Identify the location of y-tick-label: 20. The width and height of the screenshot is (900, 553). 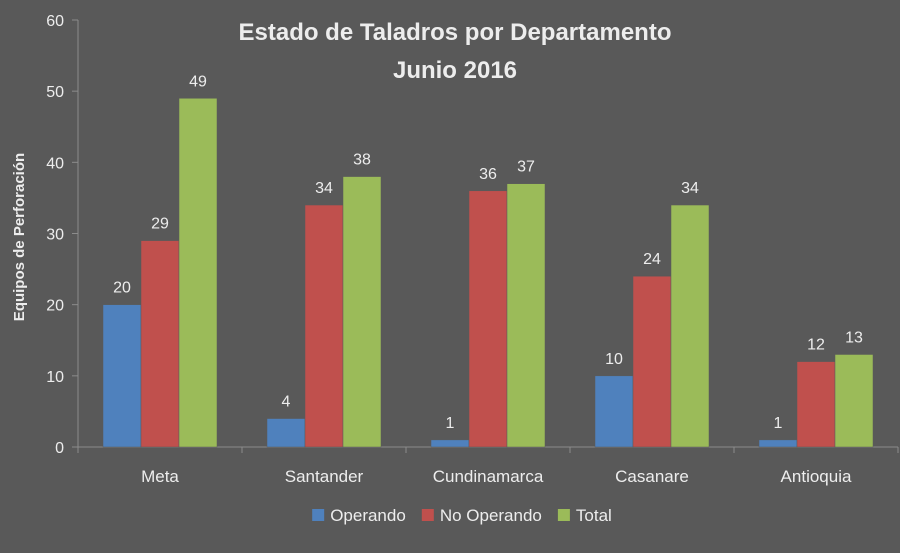
(55, 306).